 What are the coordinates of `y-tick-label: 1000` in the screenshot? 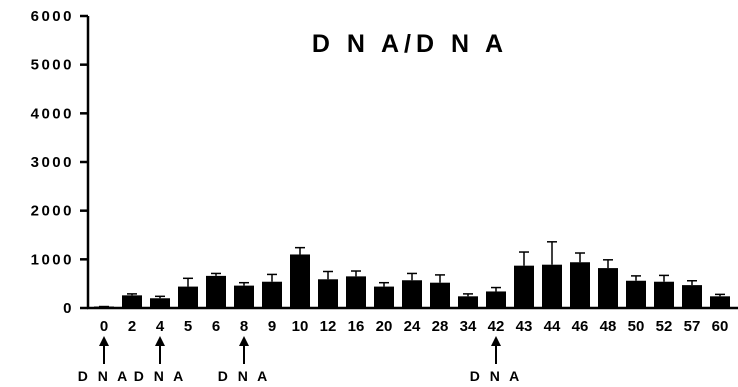 It's located at (52, 259).